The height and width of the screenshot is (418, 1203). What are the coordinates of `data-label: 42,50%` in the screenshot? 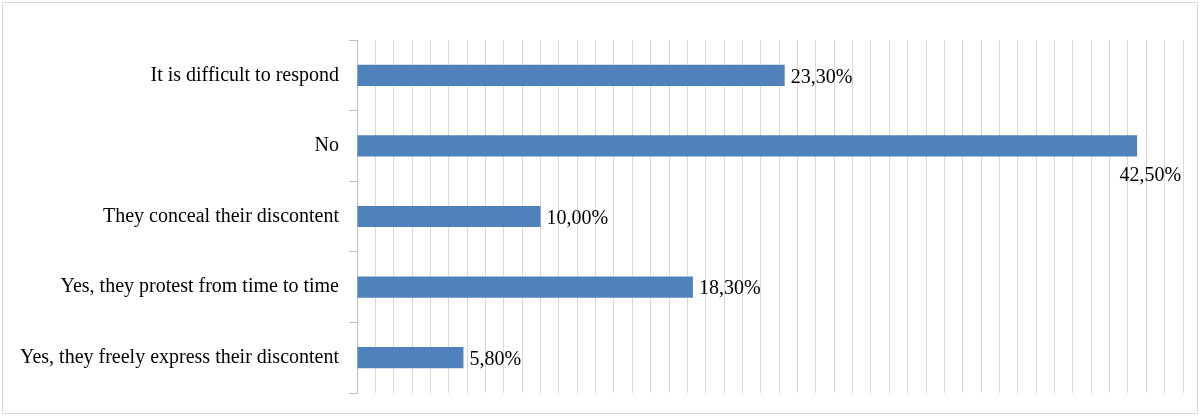 It's located at (1150, 174).